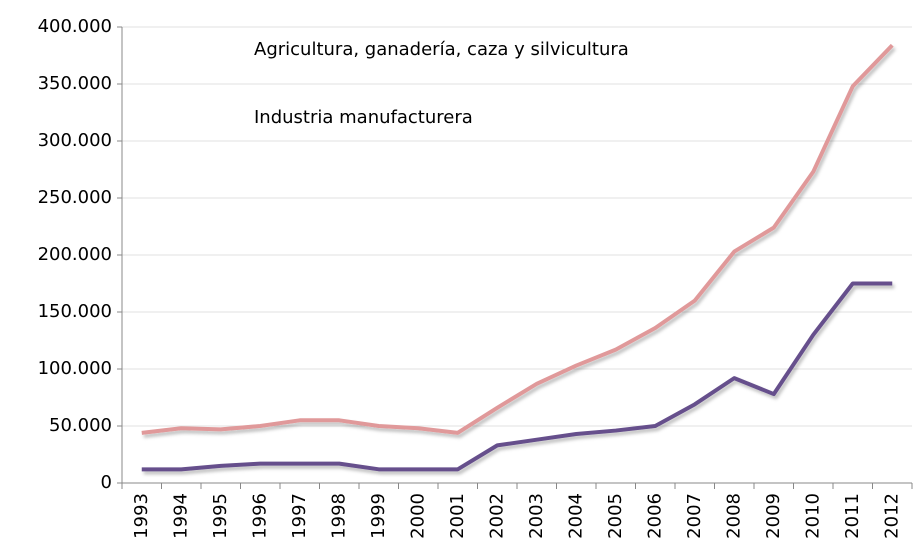  Describe the element at coordinates (363, 117) in the screenshot. I see `legend-label: Industria manufacturera` at that location.